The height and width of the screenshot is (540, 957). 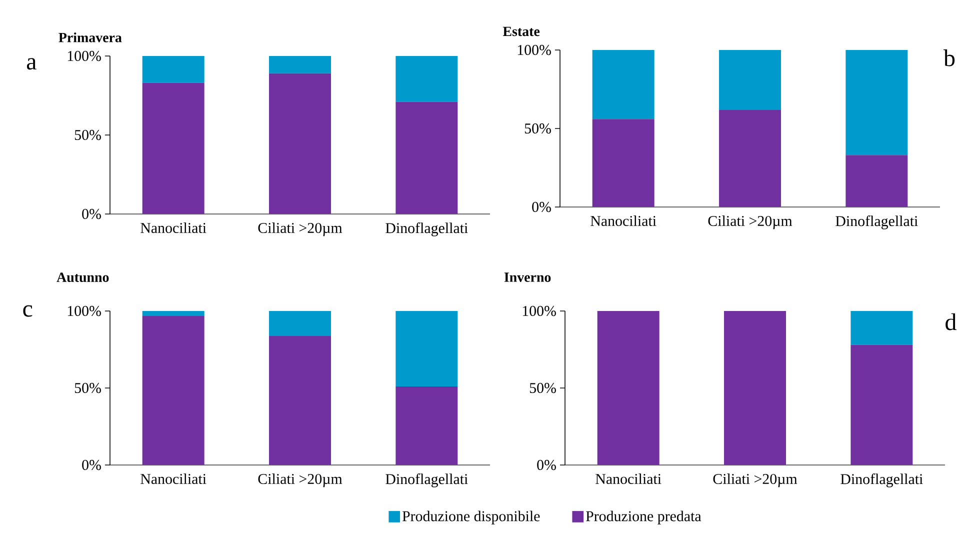 I want to click on text: c, so click(x=27, y=311).